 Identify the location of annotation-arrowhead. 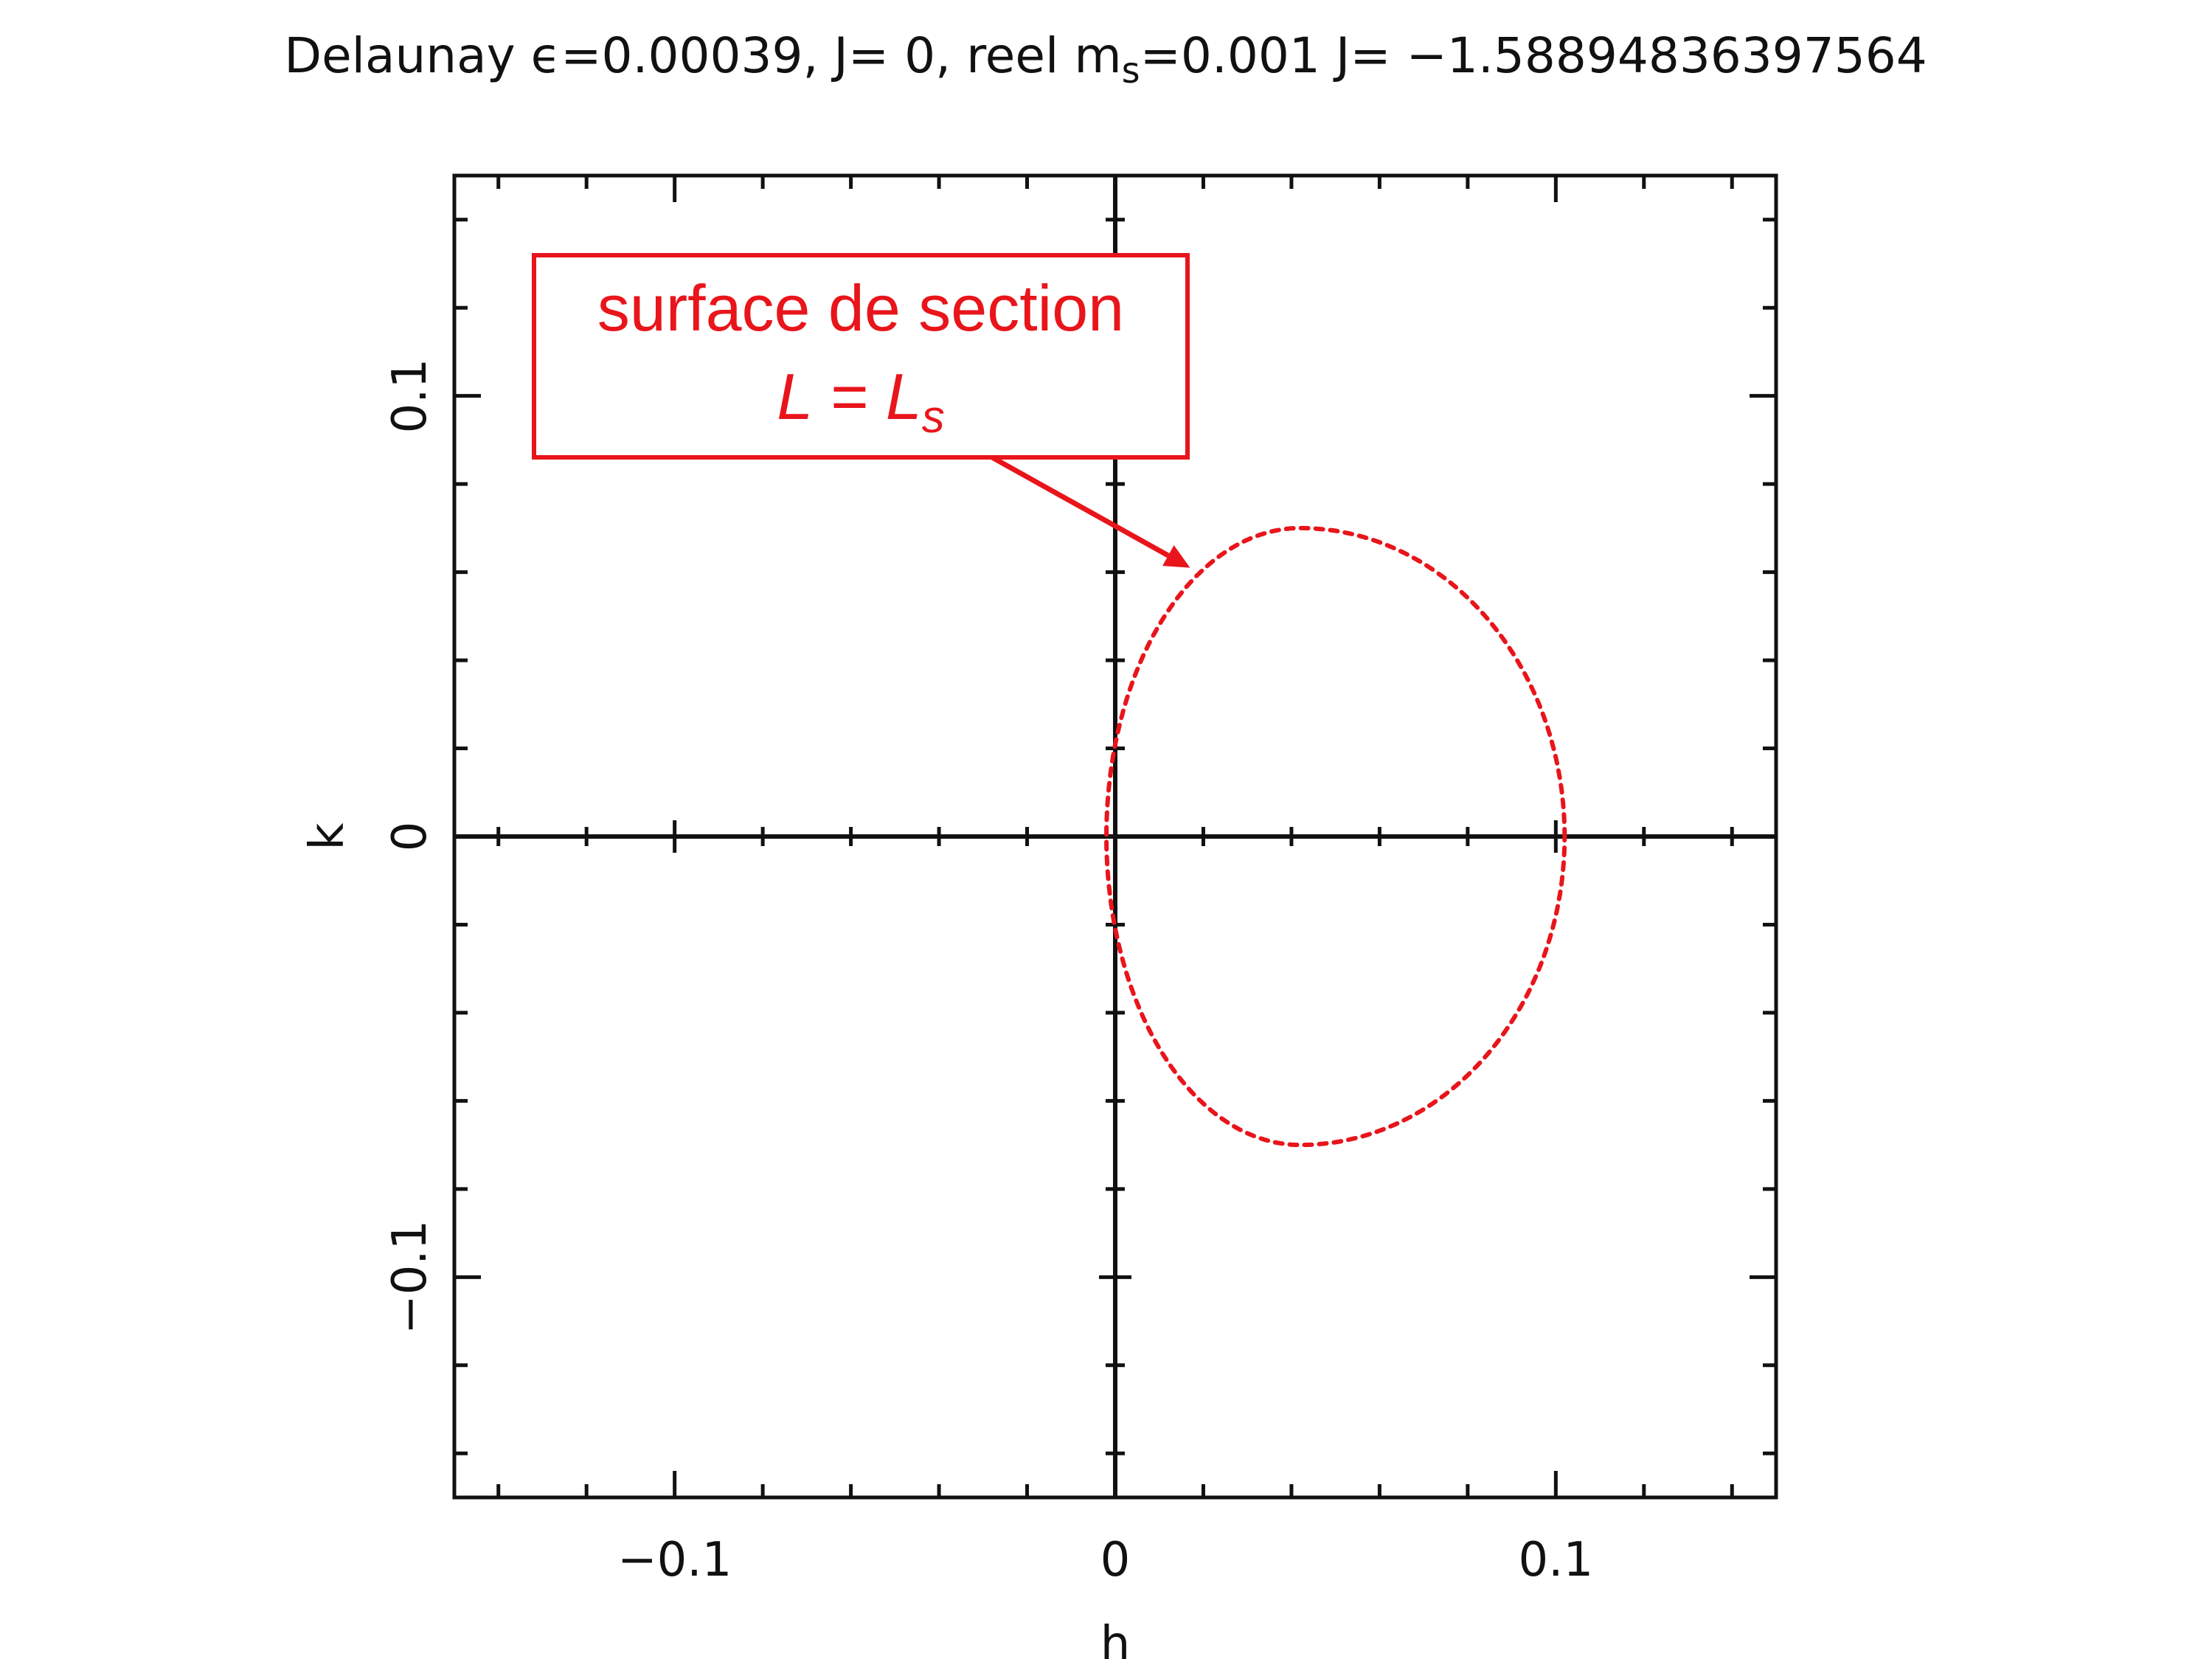
(1176, 556).